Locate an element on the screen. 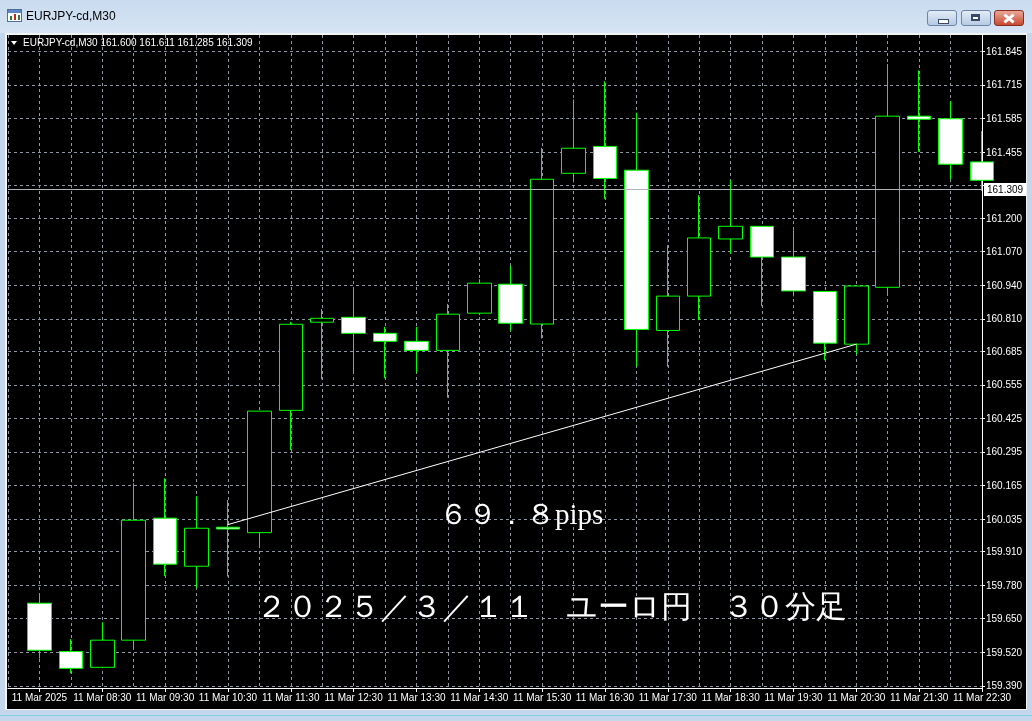 The width and height of the screenshot is (1032, 721). annotation: ２０２５／３／１１ ユーロ円 ３０分足 is located at coordinates (551, 606).